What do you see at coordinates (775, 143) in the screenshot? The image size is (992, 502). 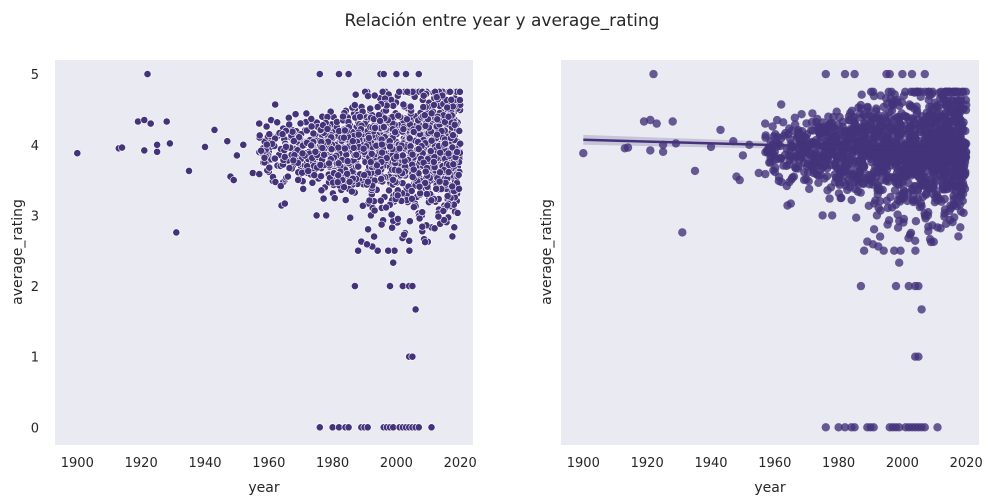 I see `right-regression-line-group` at bounding box center [775, 143].